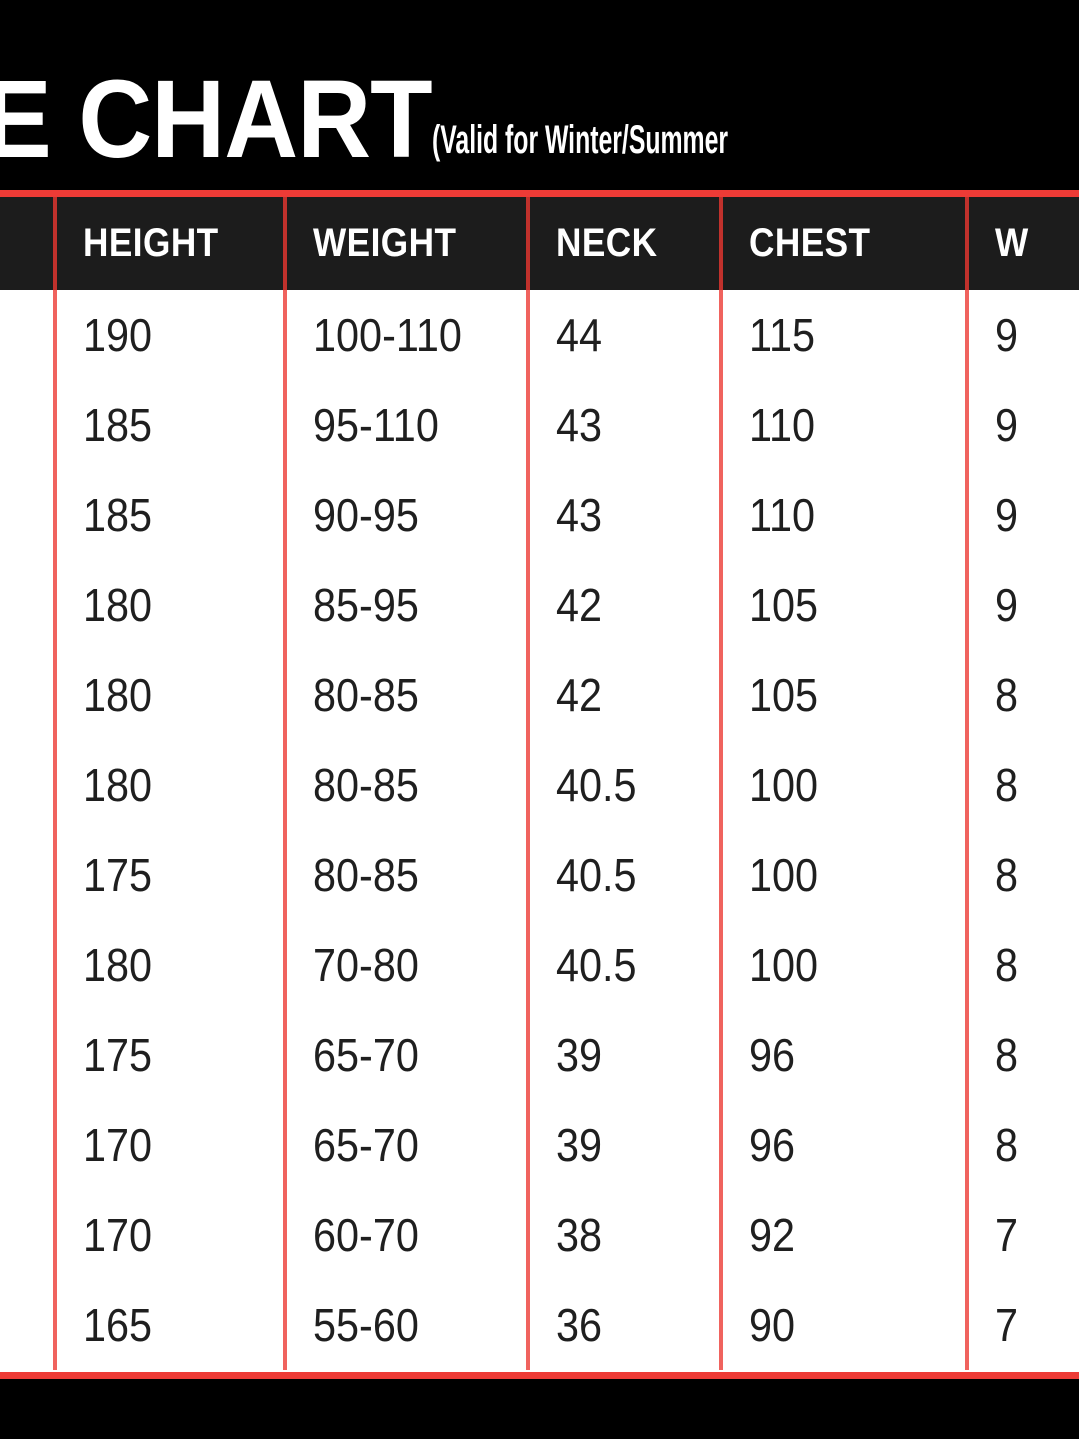 Image resolution: width=1079 pixels, height=1439 pixels. I want to click on cell-height-value: 165, so click(118, 1325).